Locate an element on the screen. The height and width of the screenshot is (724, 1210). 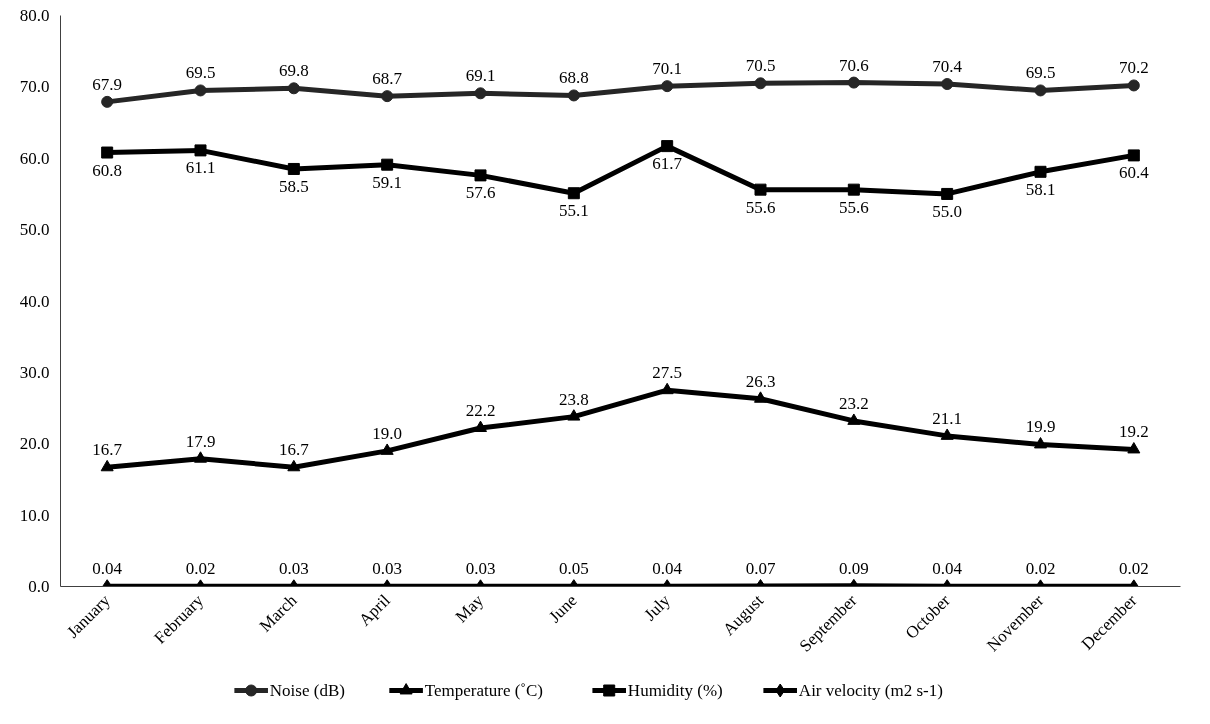
data-label: 69.8 is located at coordinates (293, 71).